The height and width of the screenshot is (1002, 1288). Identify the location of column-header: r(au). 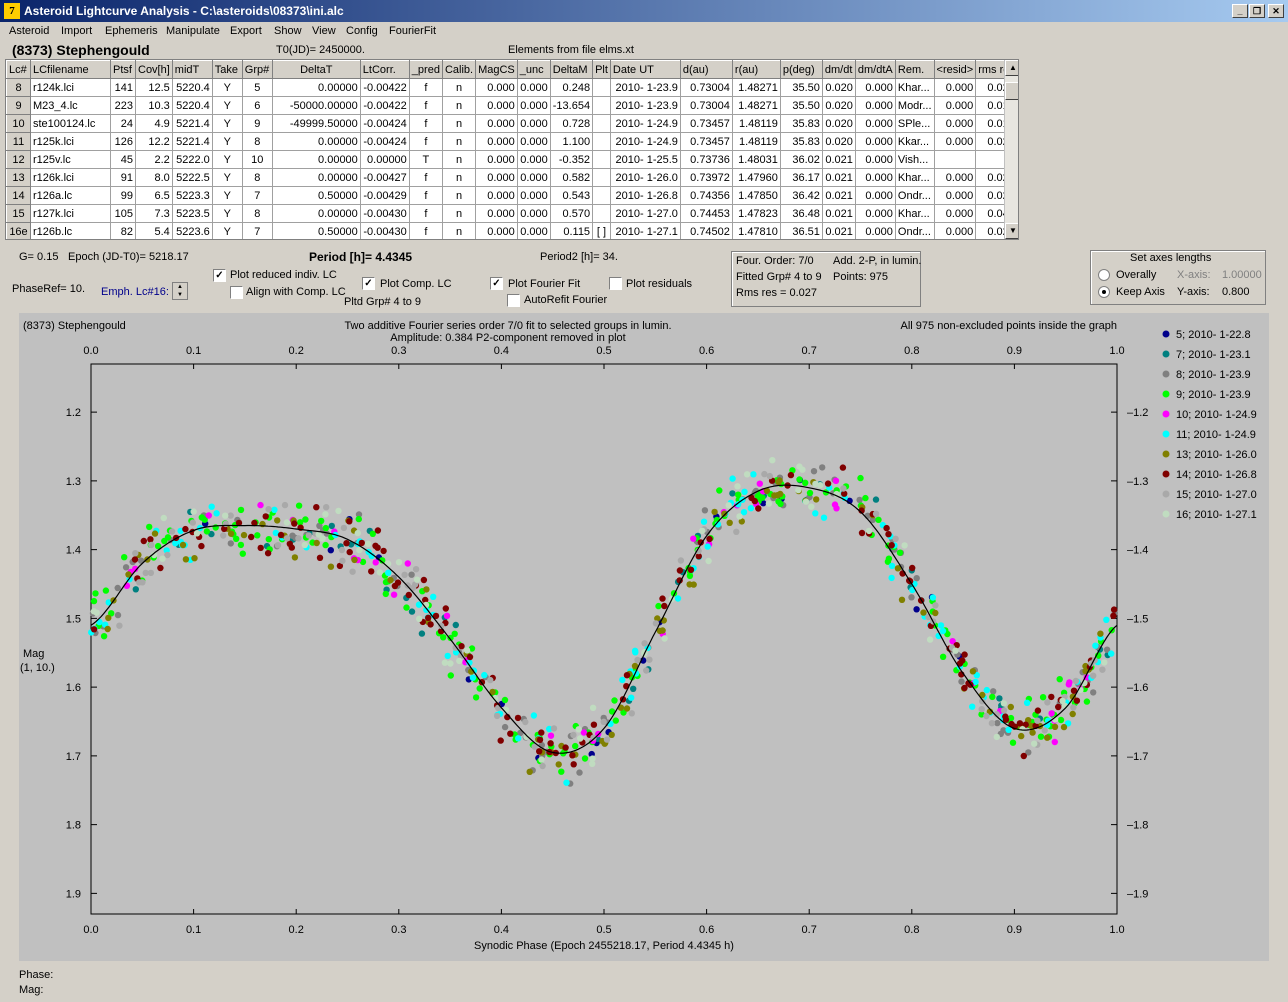
(756, 69).